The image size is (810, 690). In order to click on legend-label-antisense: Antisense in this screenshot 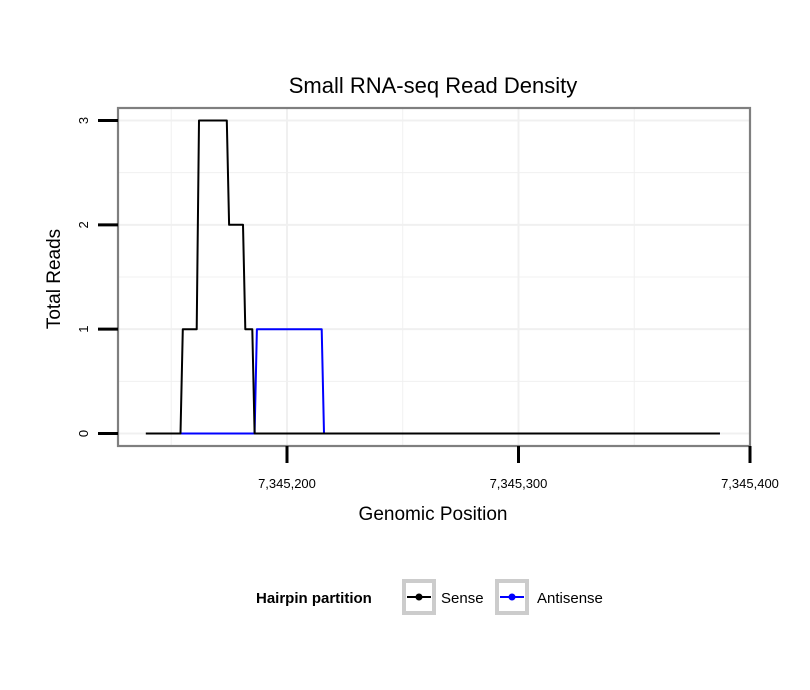, I will do `click(570, 598)`.